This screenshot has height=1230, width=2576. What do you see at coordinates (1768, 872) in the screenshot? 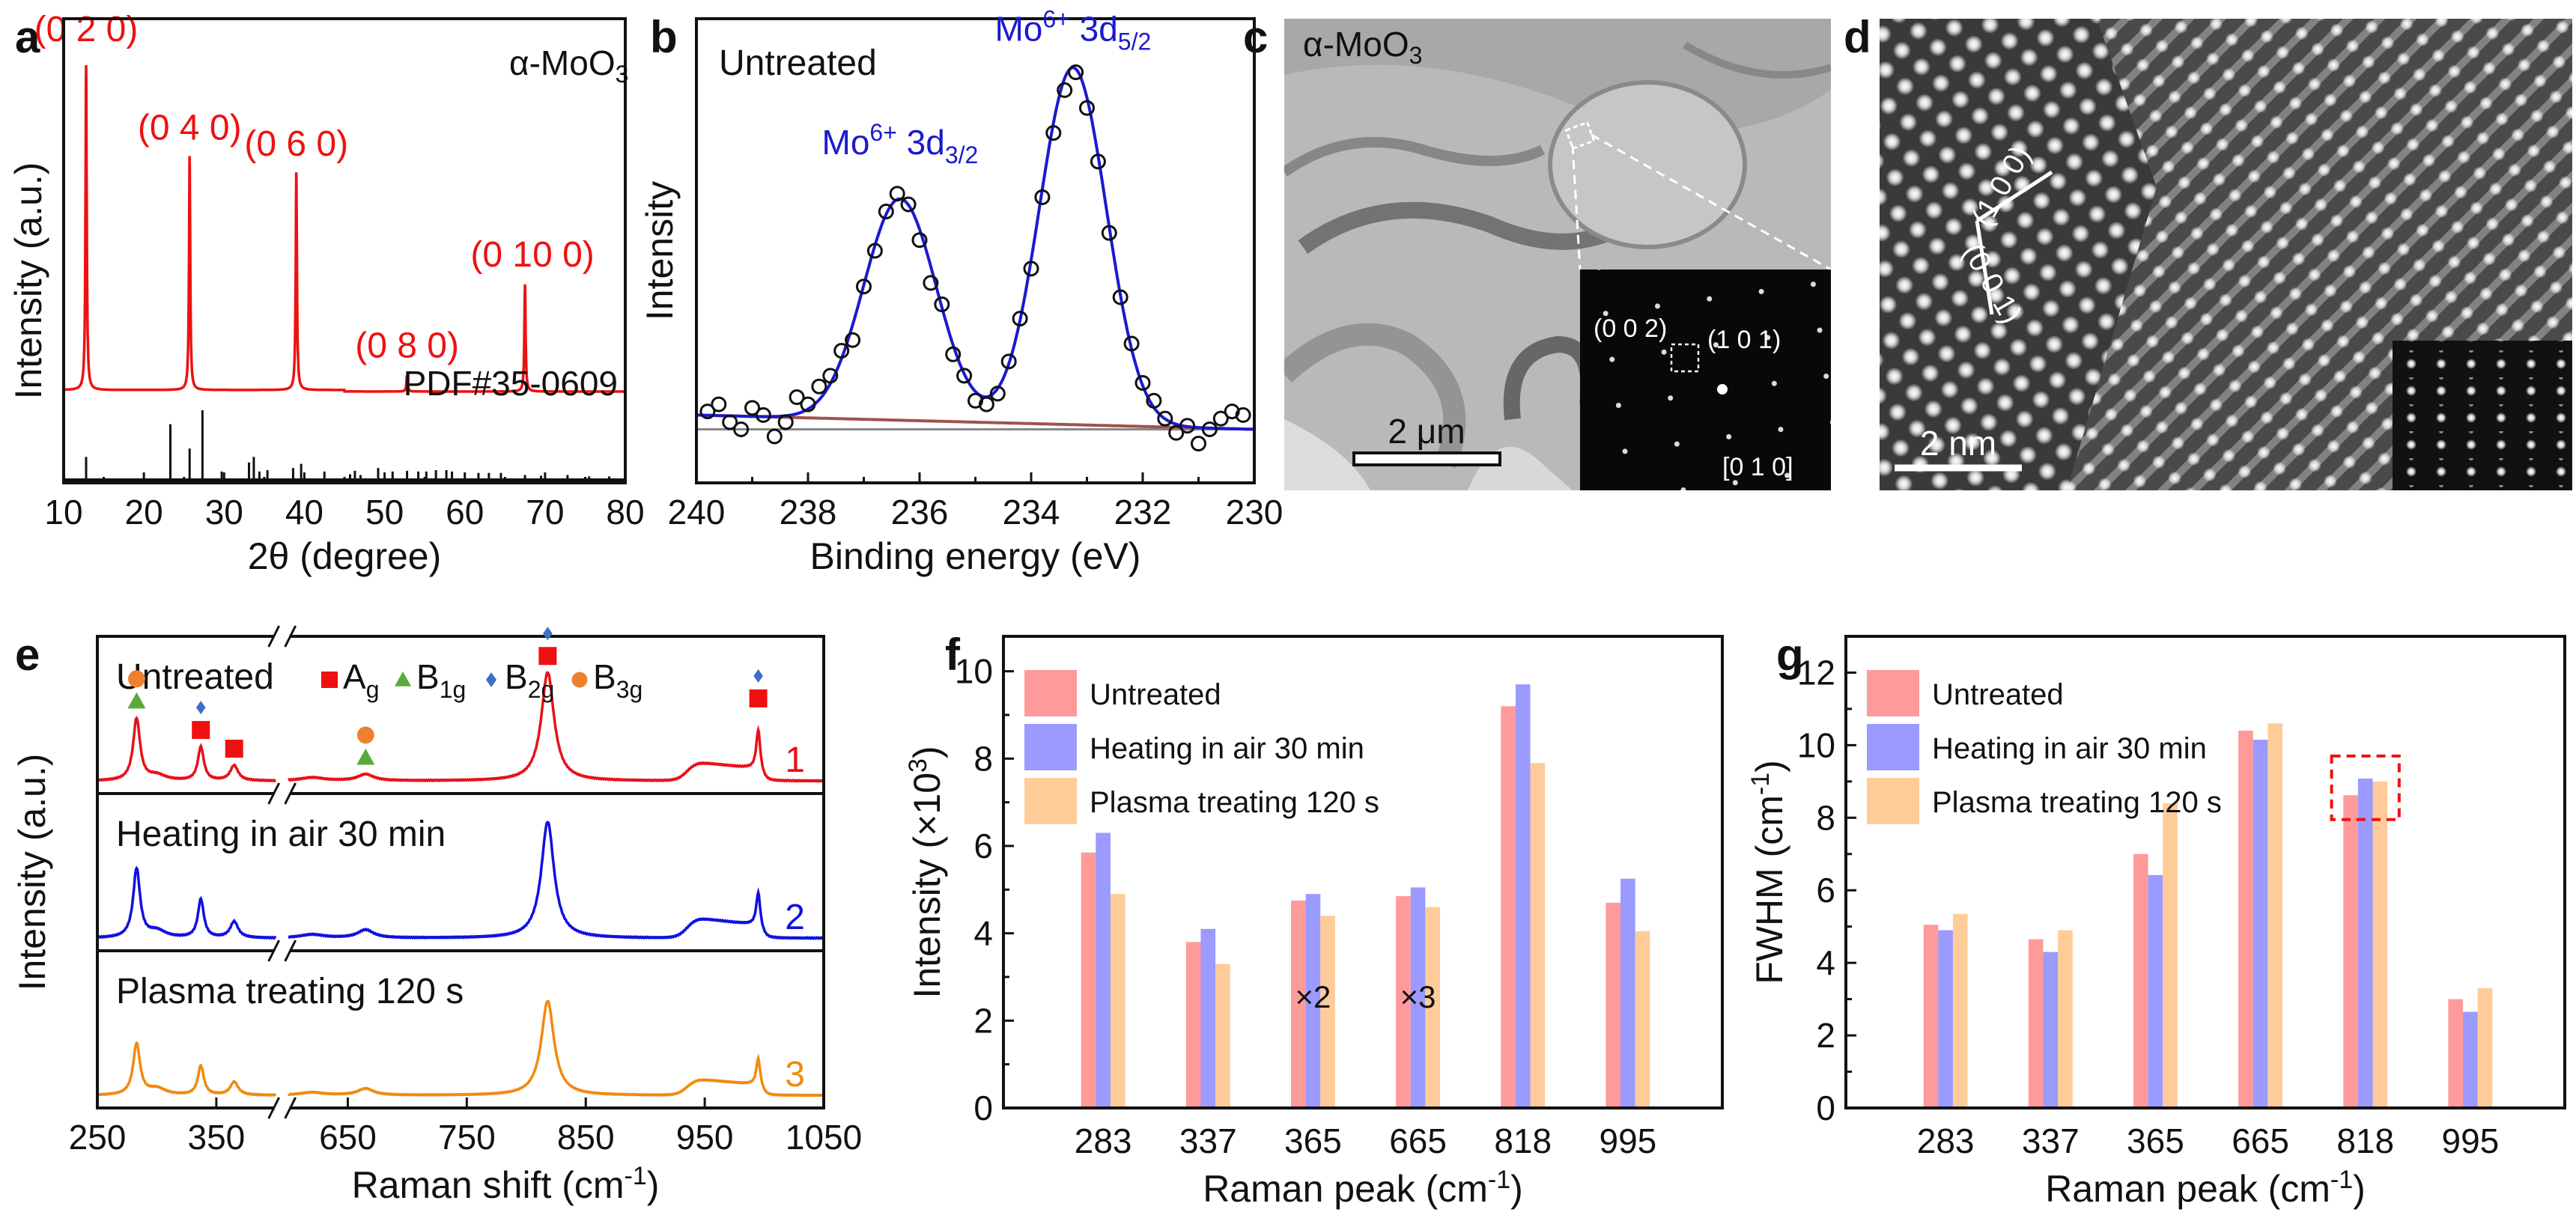
I see `y-axis-label: FWHM (cm-1)` at bounding box center [1768, 872].